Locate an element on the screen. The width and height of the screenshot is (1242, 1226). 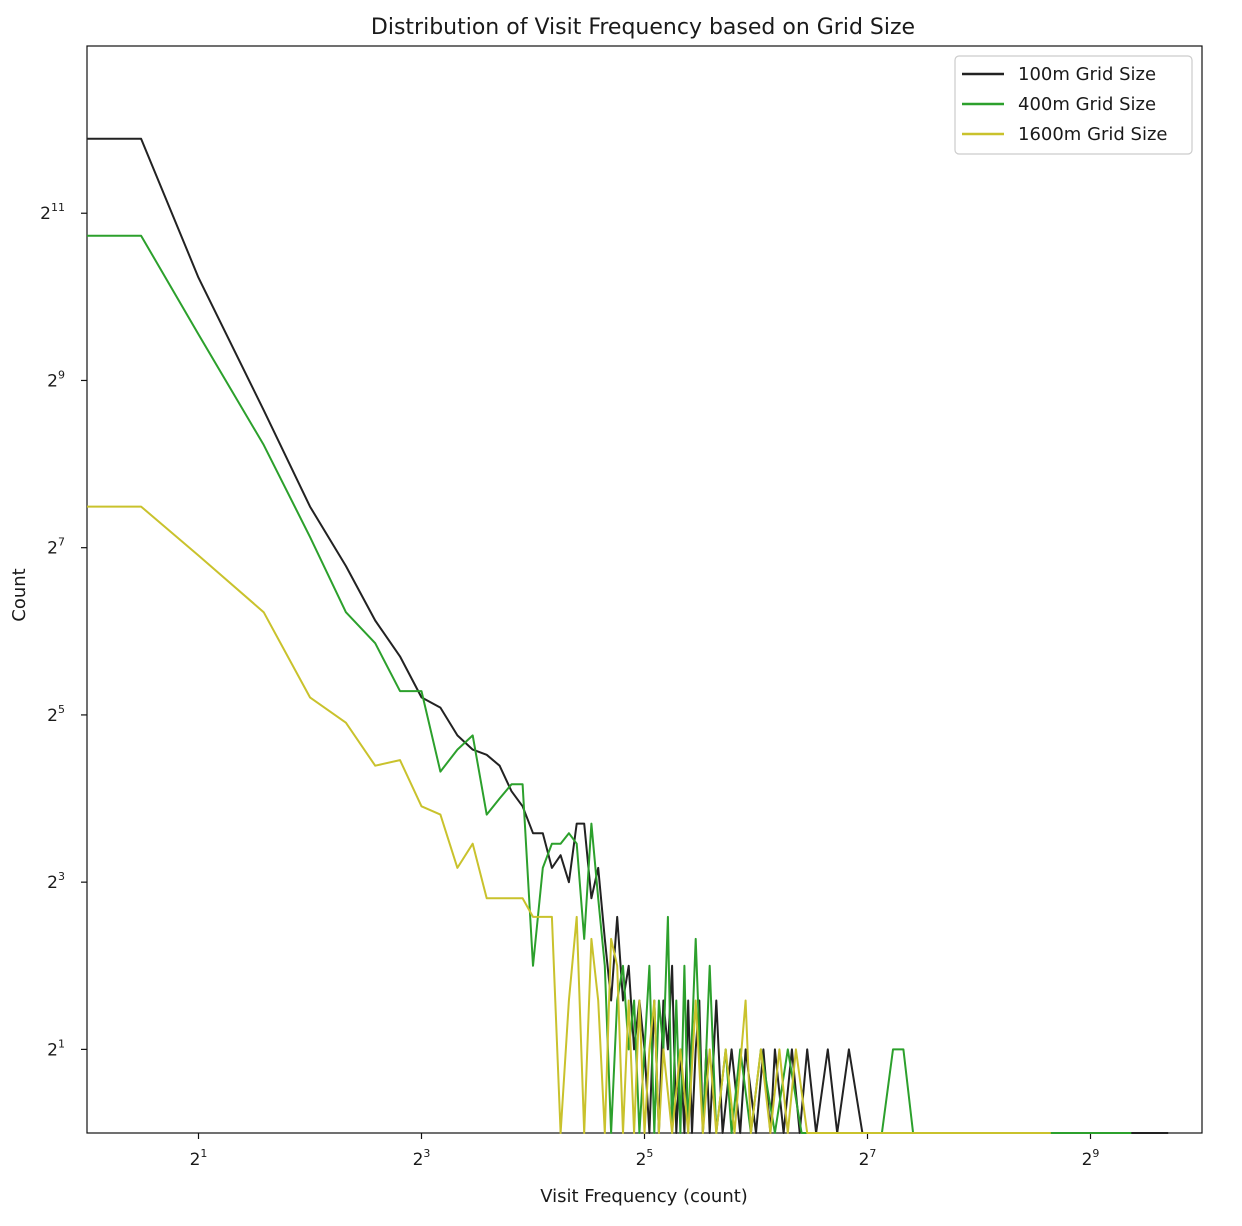
legend-box is located at coordinates (1073, 105).